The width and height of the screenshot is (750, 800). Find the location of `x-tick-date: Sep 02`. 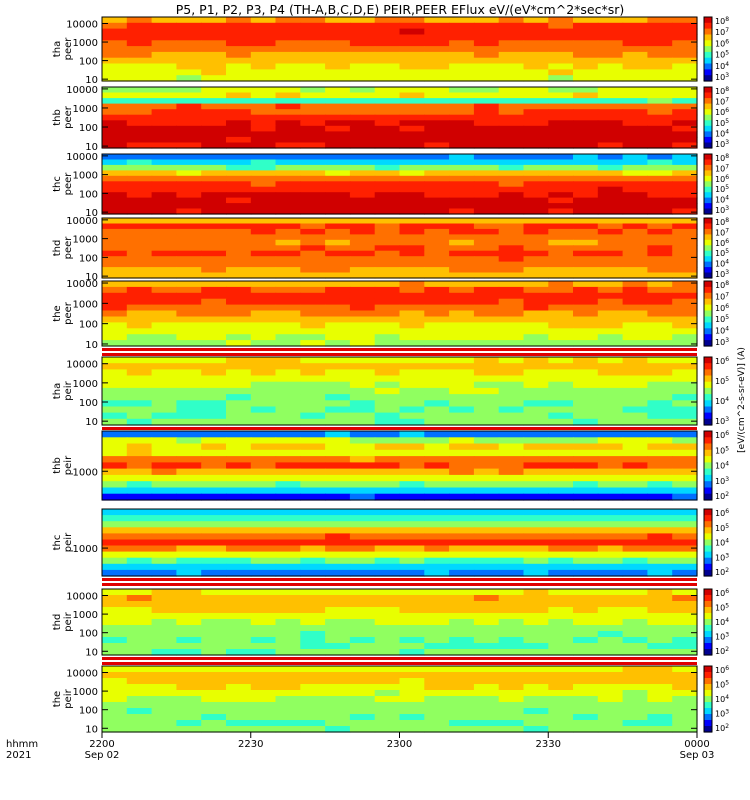

x-tick-date: Sep 02 is located at coordinates (102, 755).